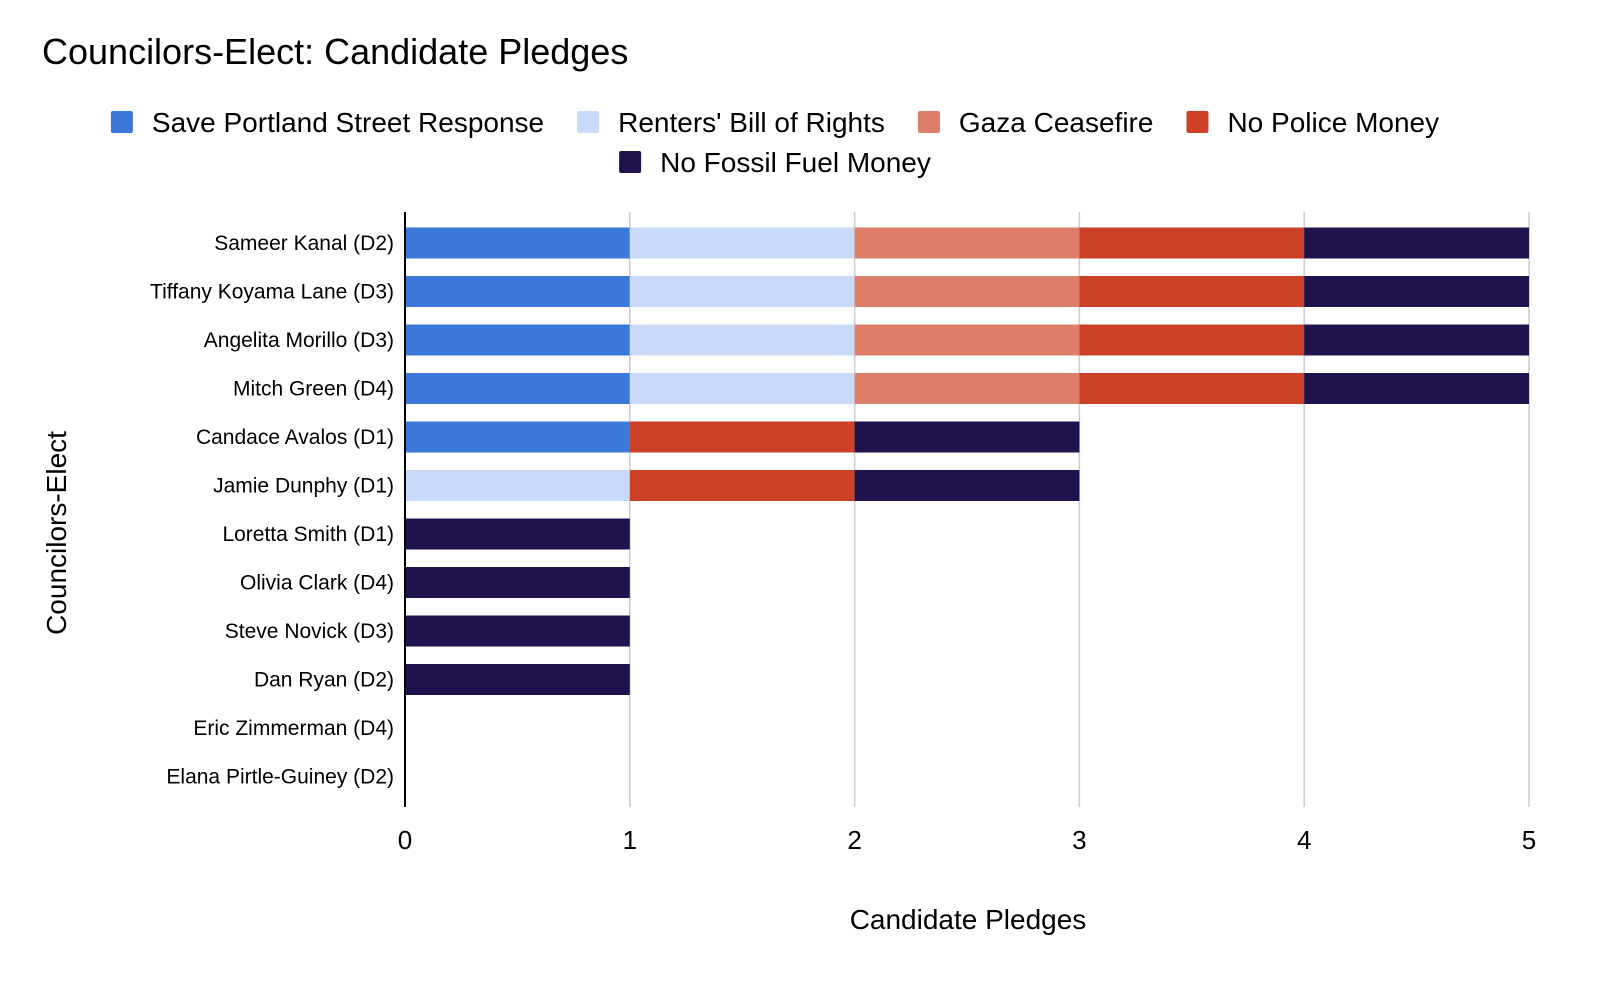 Image resolution: width=1598 pixels, height=1005 pixels. I want to click on x-tick-label: 1, so click(630, 840).